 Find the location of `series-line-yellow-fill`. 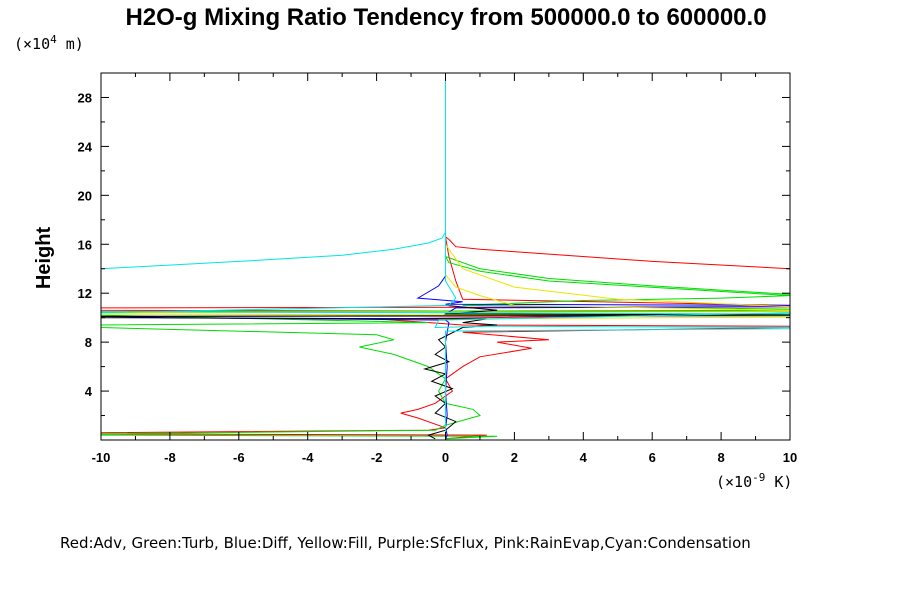

series-line-yellow-fill is located at coordinates (445, 281).